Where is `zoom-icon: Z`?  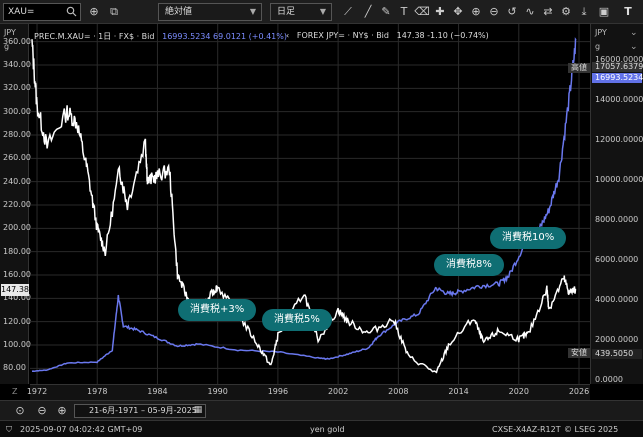
zoom-icon: Z is located at coordinates (15, 391).